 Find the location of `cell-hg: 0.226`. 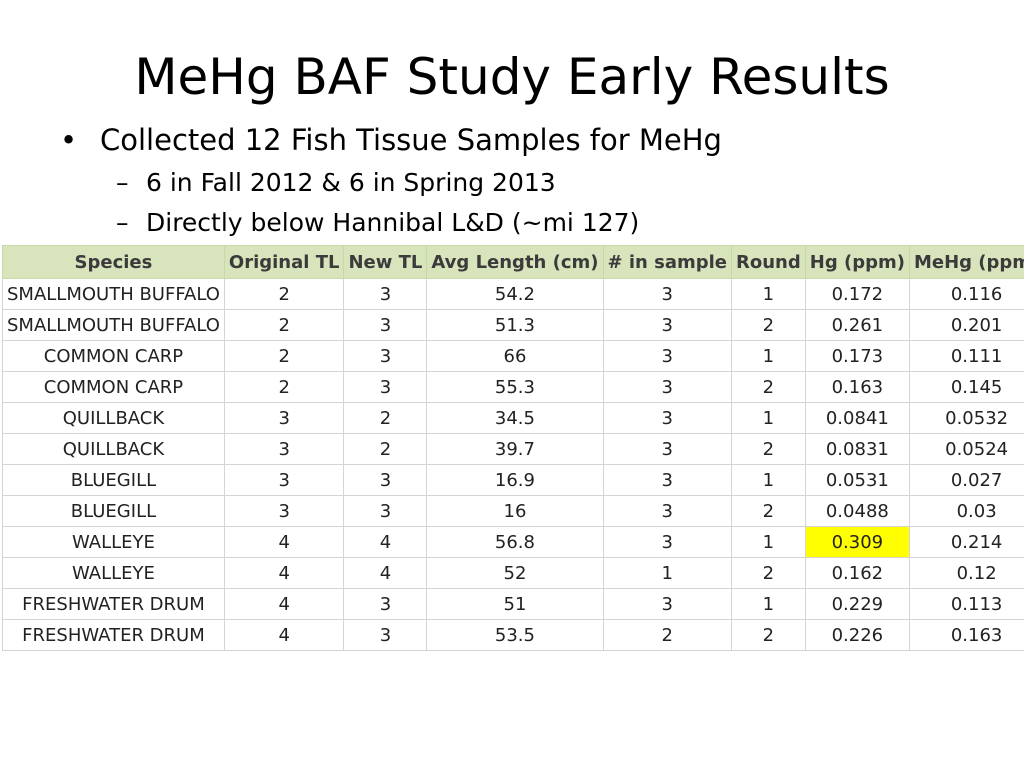

cell-hg: 0.226 is located at coordinates (857, 635).